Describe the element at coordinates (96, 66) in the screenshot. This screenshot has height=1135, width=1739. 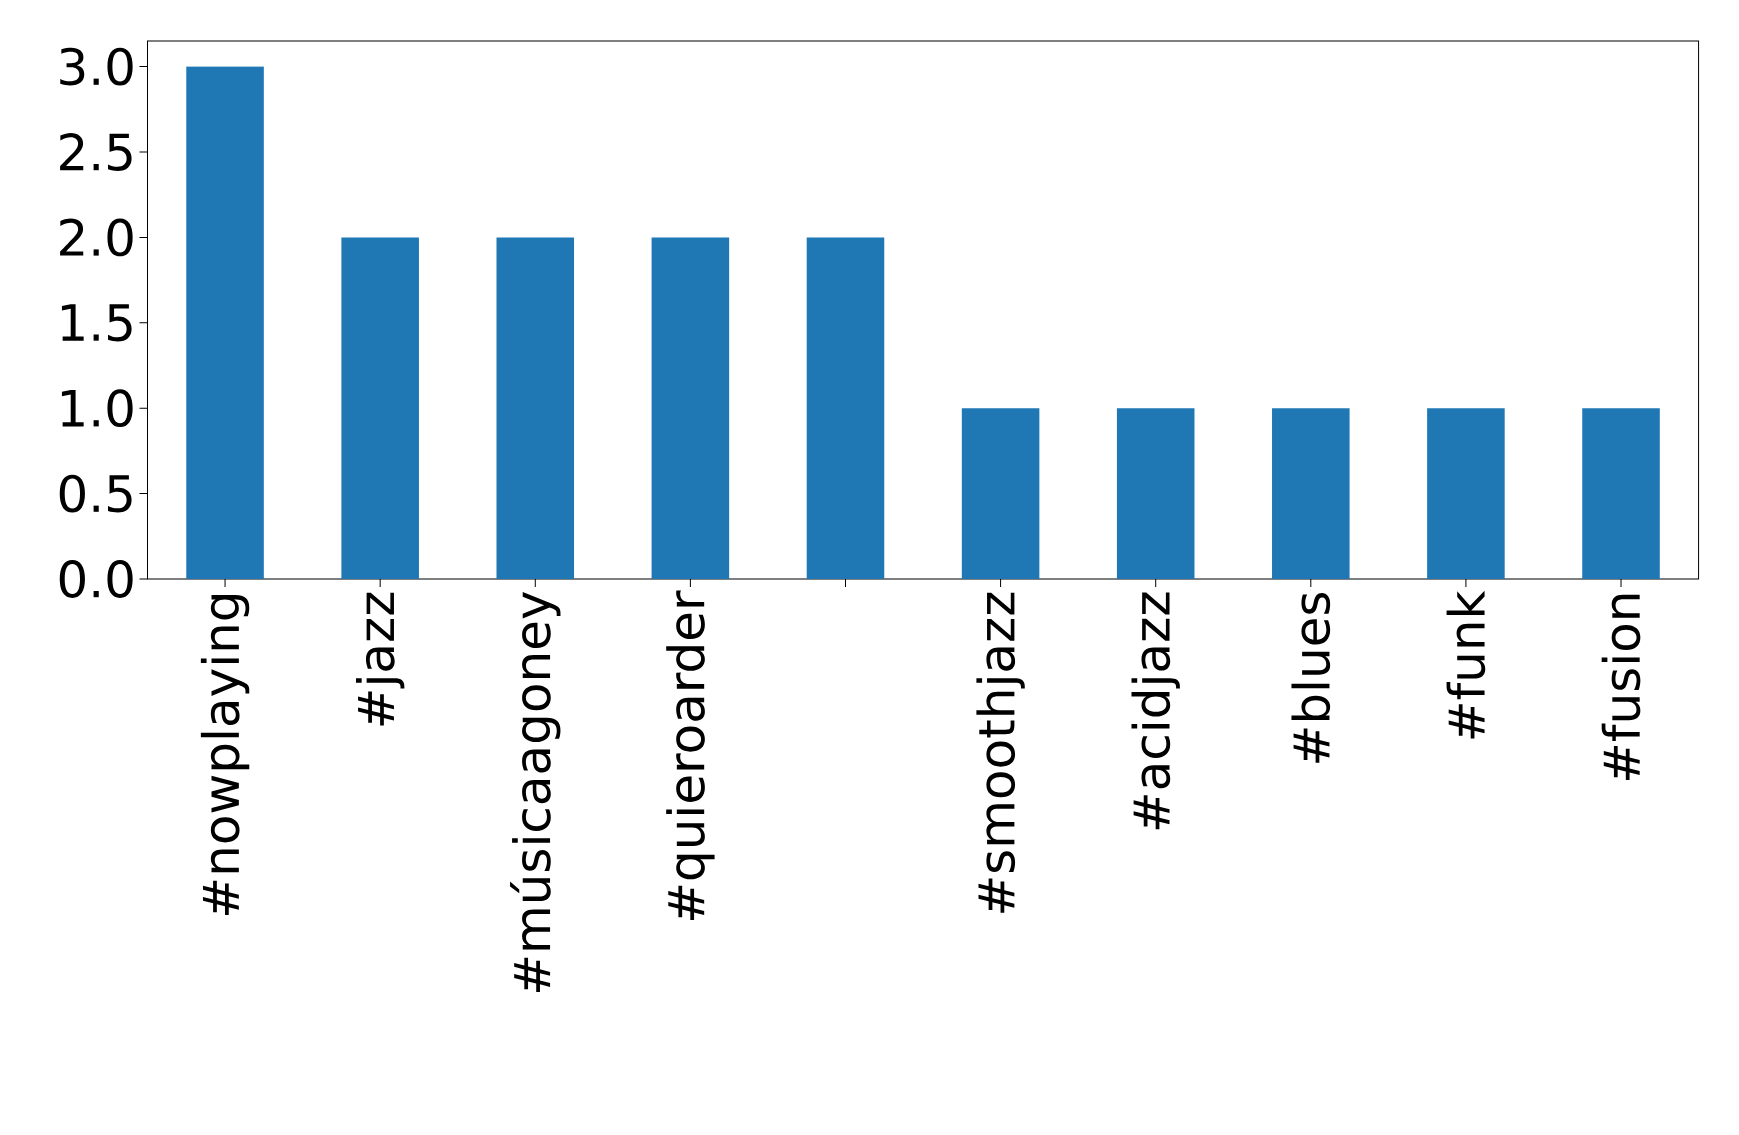
I see `y-tick-label: 3.0` at that location.